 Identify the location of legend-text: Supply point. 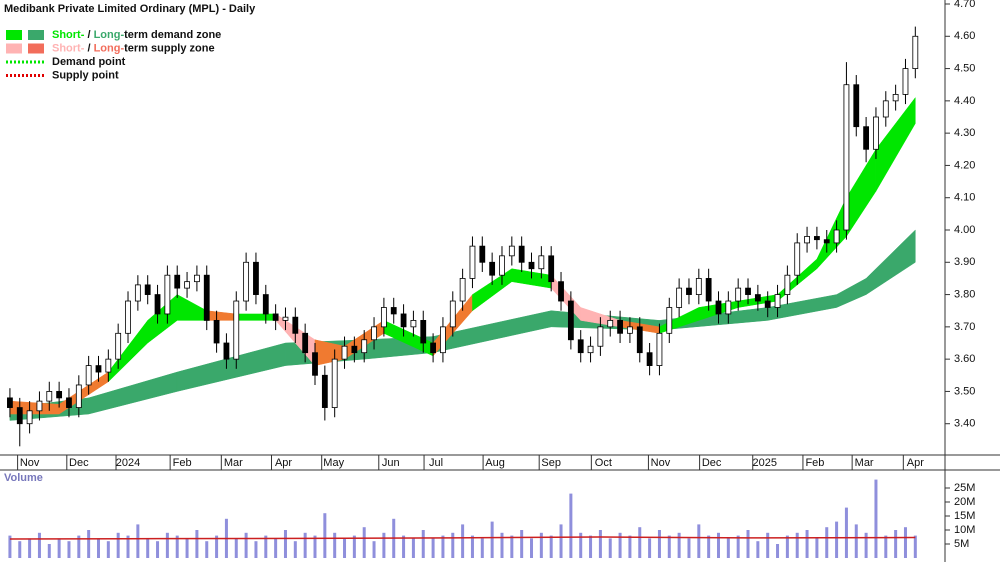
(85, 75).